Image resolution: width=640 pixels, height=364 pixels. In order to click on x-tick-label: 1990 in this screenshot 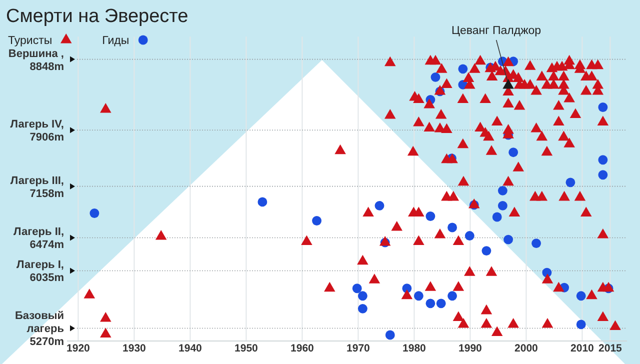, I will do `click(470, 348)`.